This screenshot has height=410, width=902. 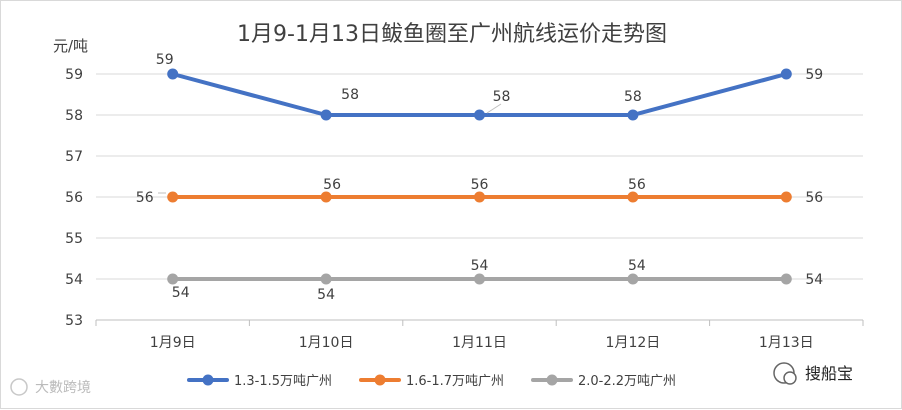 I want to click on x-tick-label: 1月12日, so click(x=633, y=343).